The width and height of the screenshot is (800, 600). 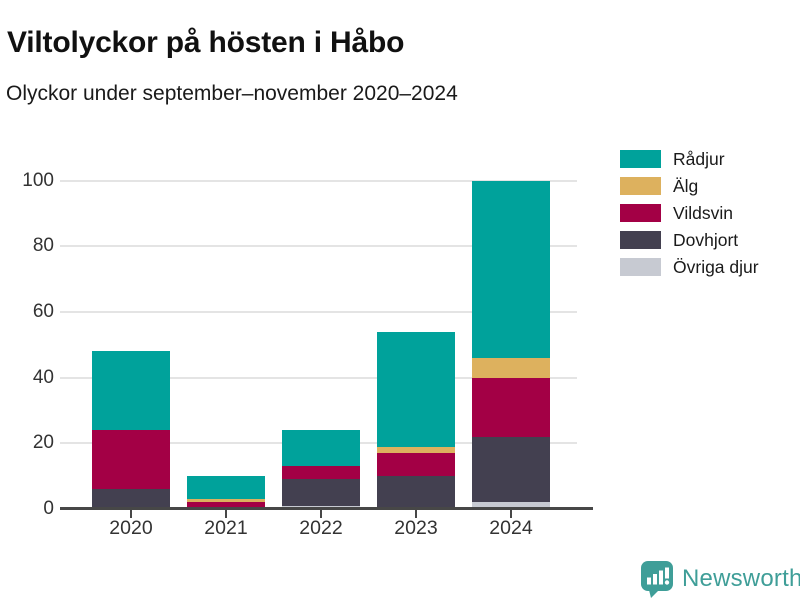 What do you see at coordinates (226, 514) in the screenshot?
I see `x-tick-2021` at bounding box center [226, 514].